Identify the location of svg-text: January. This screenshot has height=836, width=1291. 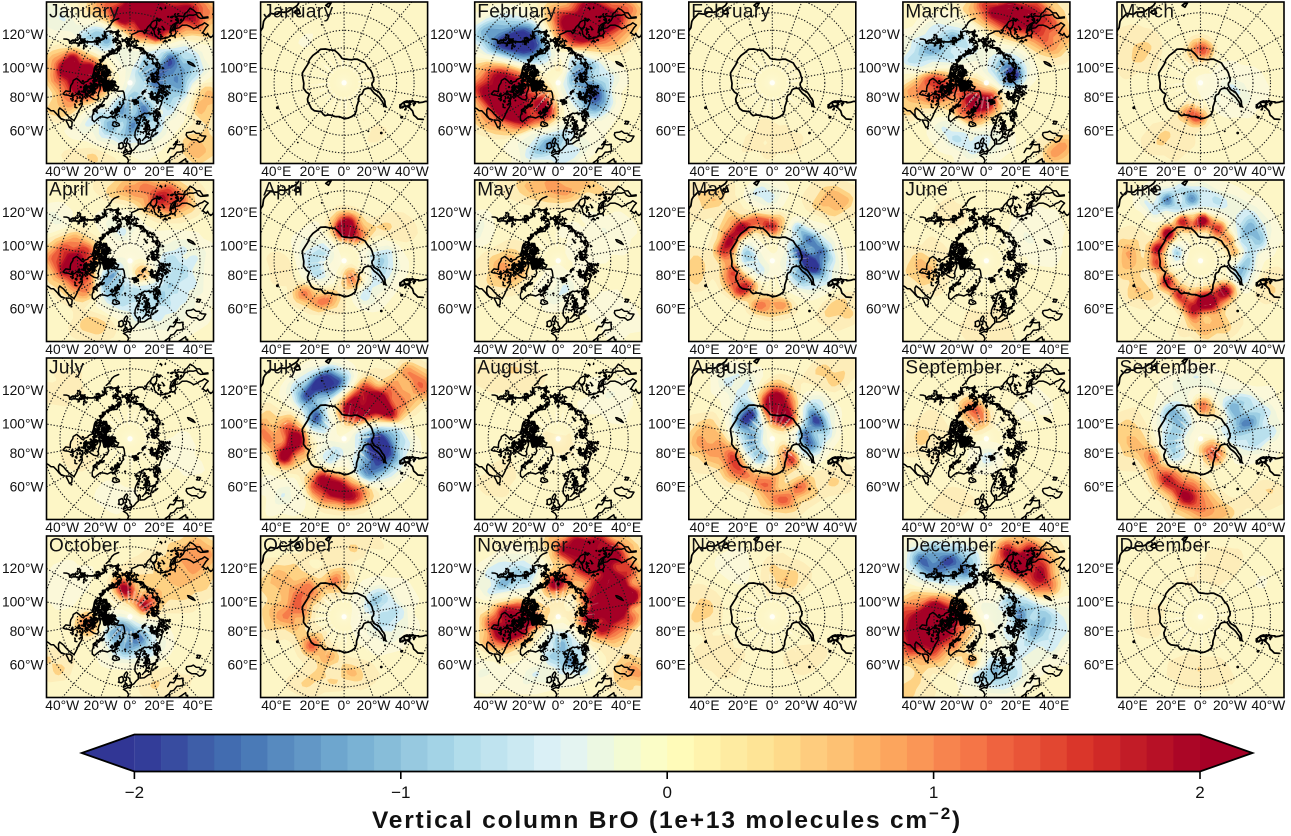
(84, 12).